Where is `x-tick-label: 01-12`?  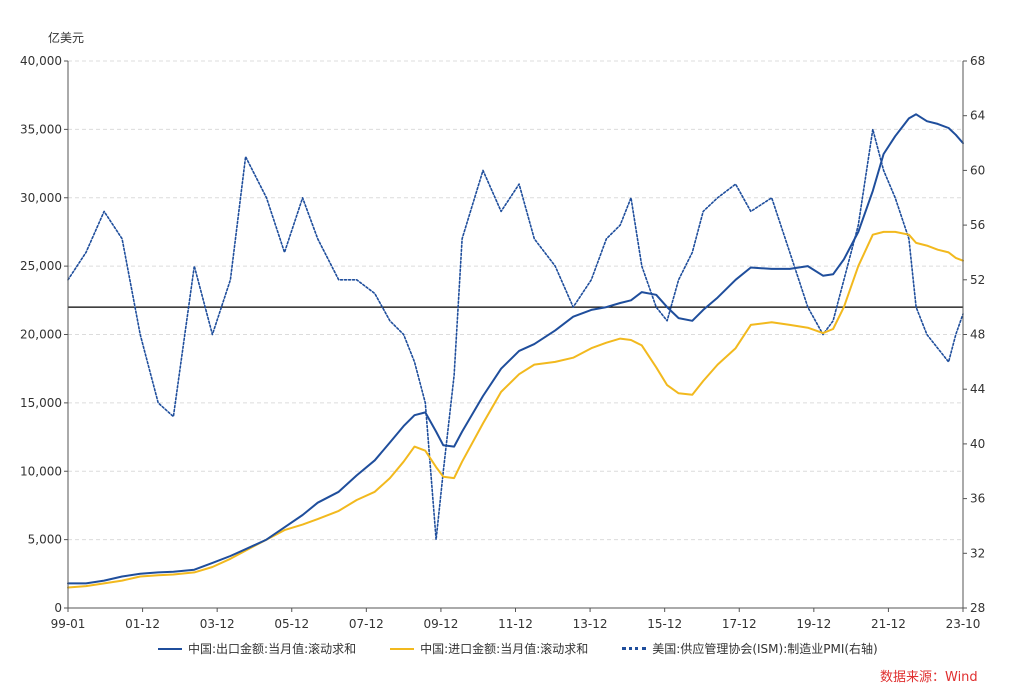 x-tick-label: 01-12 is located at coordinates (142, 624).